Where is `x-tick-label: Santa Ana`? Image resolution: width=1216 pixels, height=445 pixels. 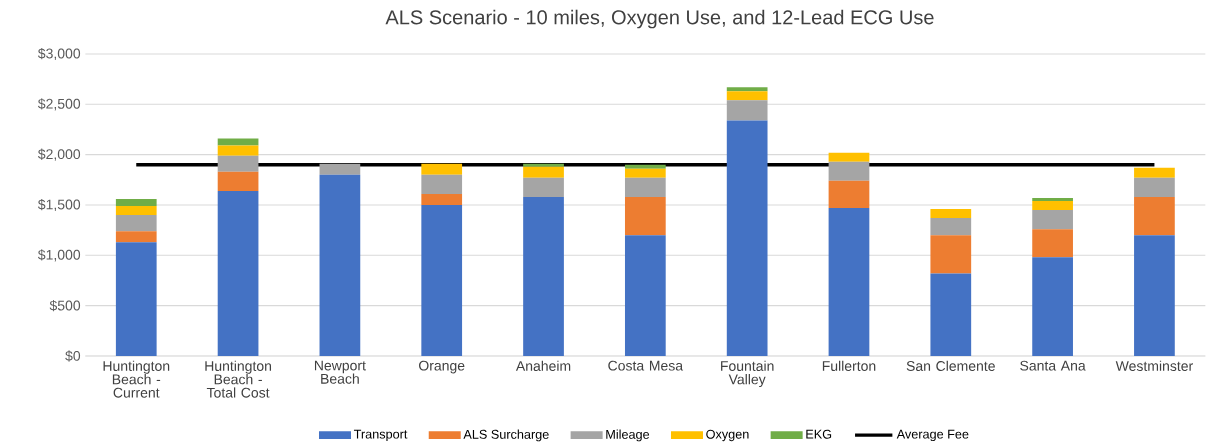 x-tick-label: Santa Ana is located at coordinates (1053, 365).